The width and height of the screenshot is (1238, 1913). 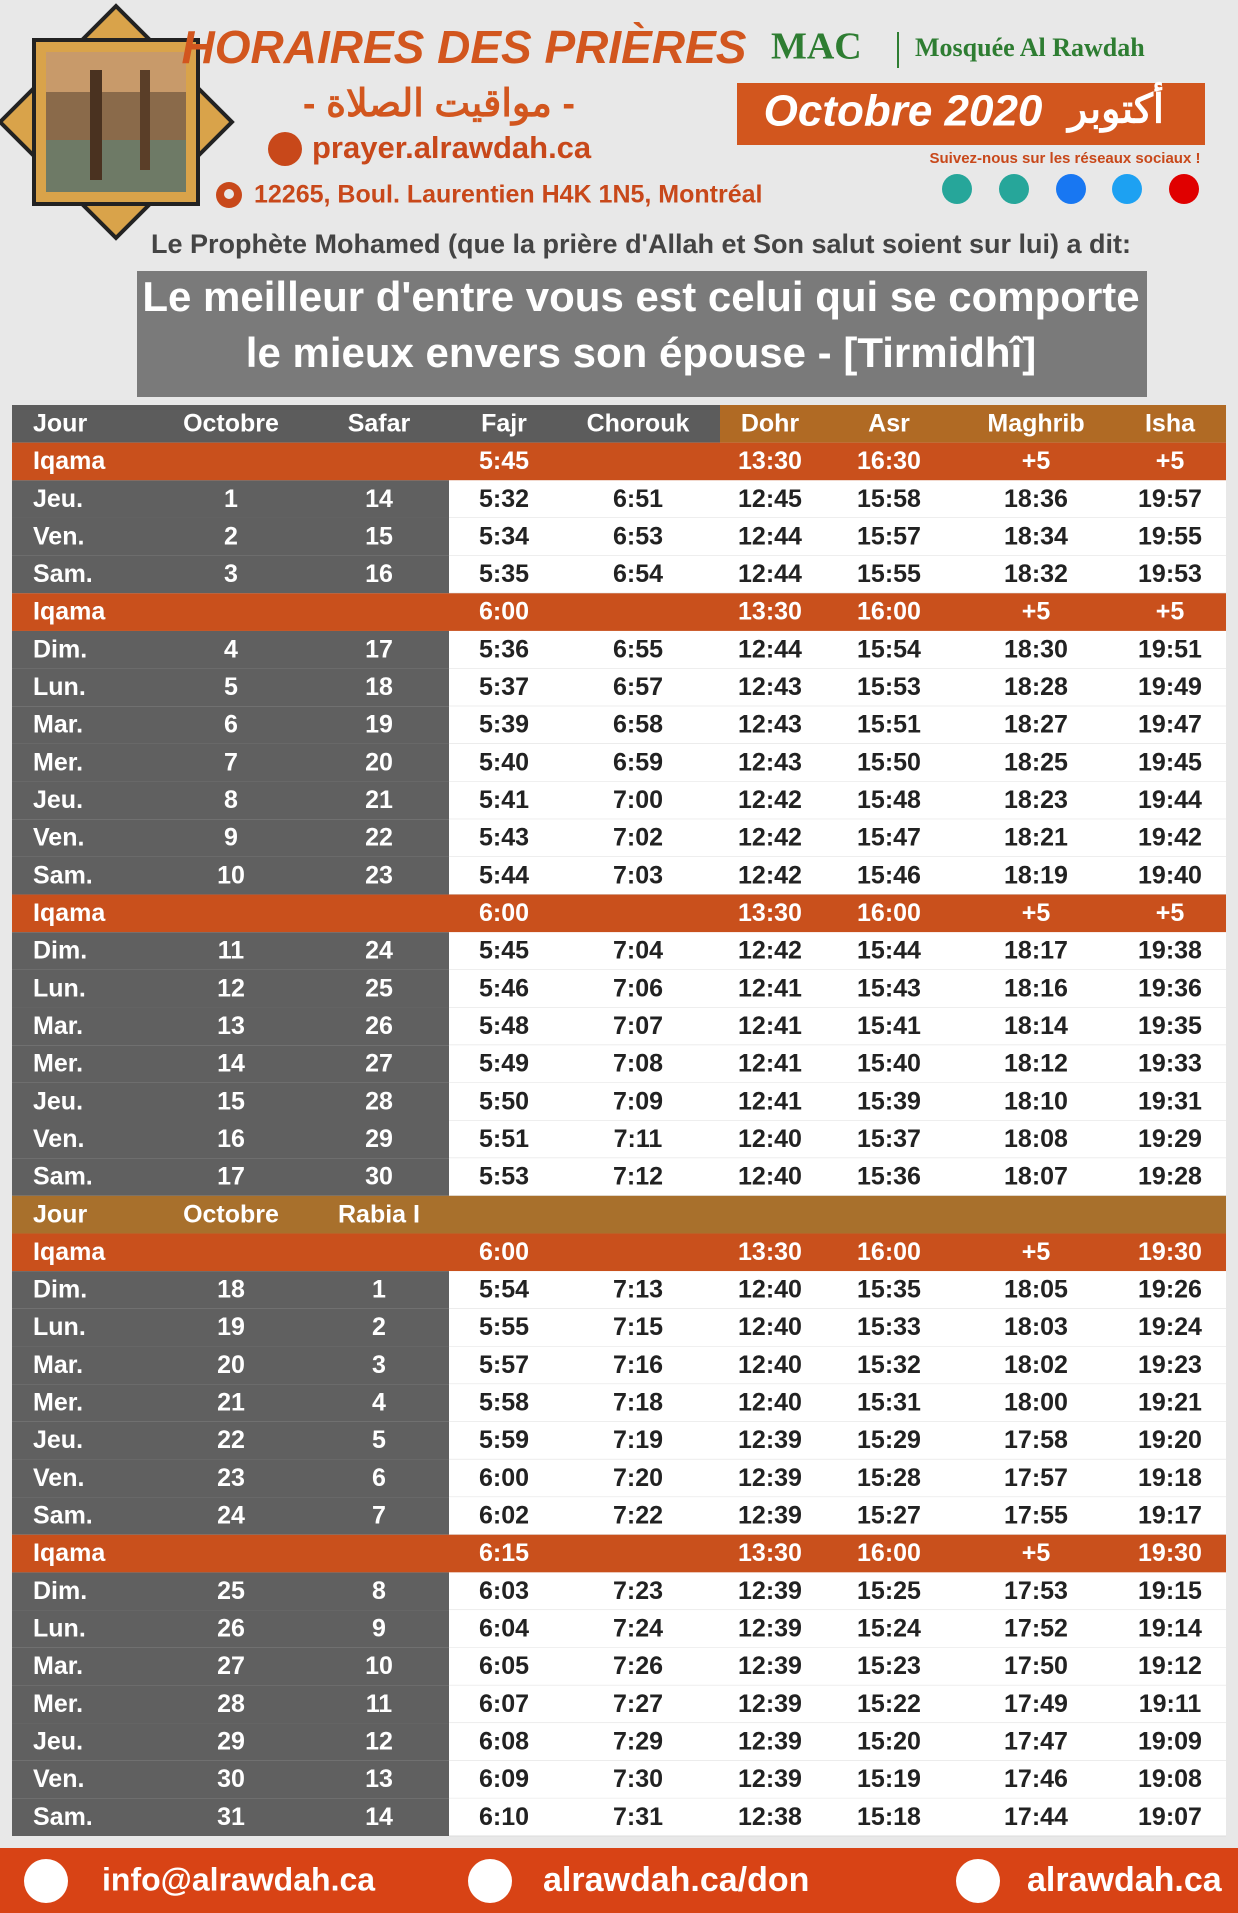 What do you see at coordinates (889, 1591) in the screenshot?
I see `day-cell: 15:25` at bounding box center [889, 1591].